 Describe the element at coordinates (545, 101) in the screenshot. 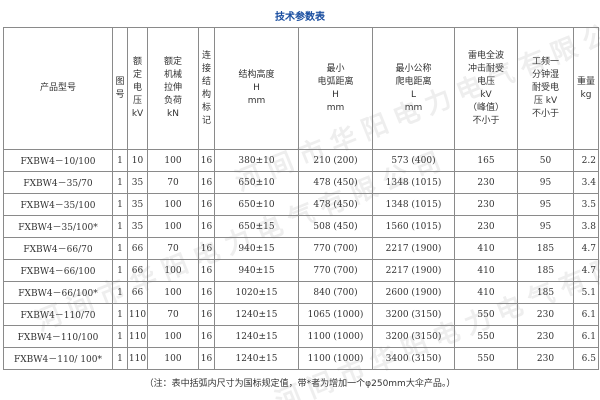

I see `header-line: 压 kV` at that location.